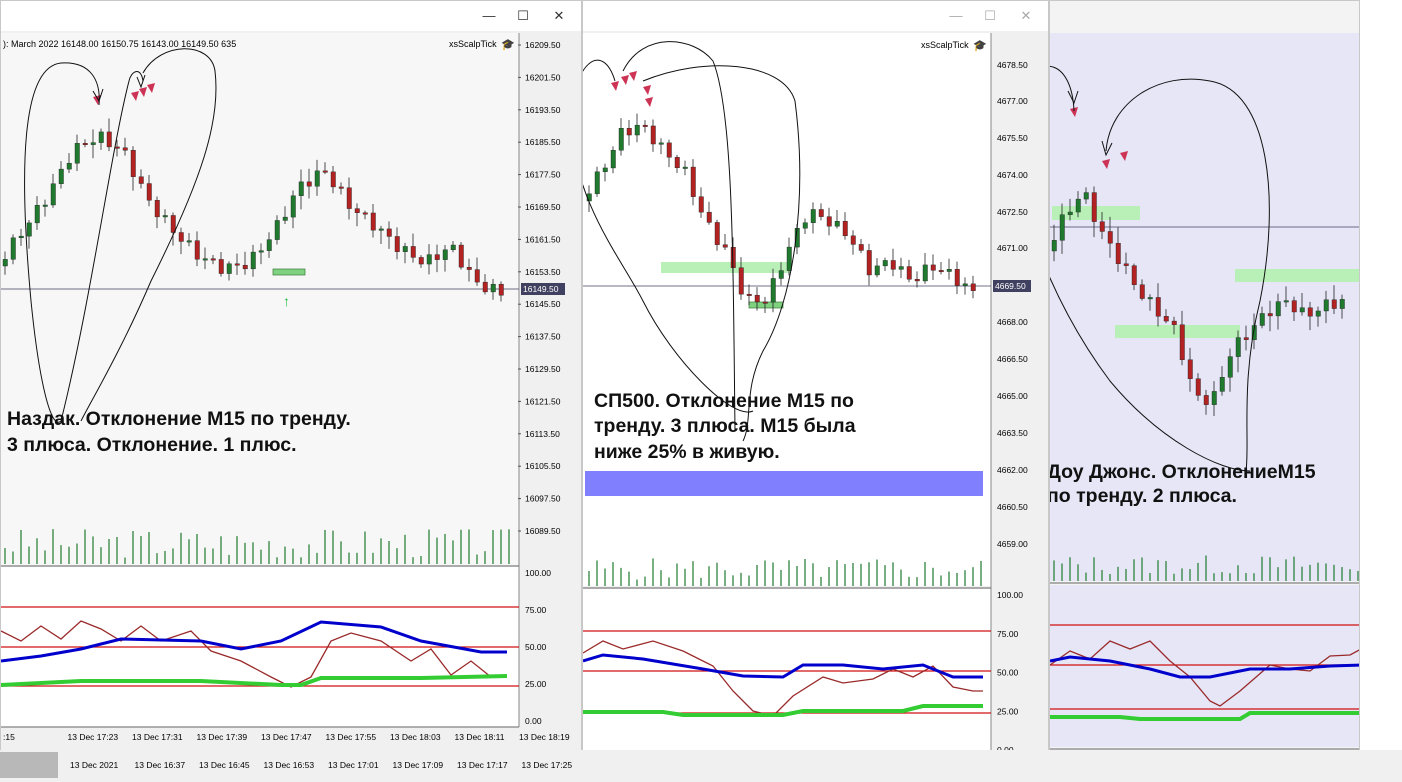  What do you see at coordinates (1012, 212) in the screenshot?
I see `price-tick-label: 4672.50` at bounding box center [1012, 212].